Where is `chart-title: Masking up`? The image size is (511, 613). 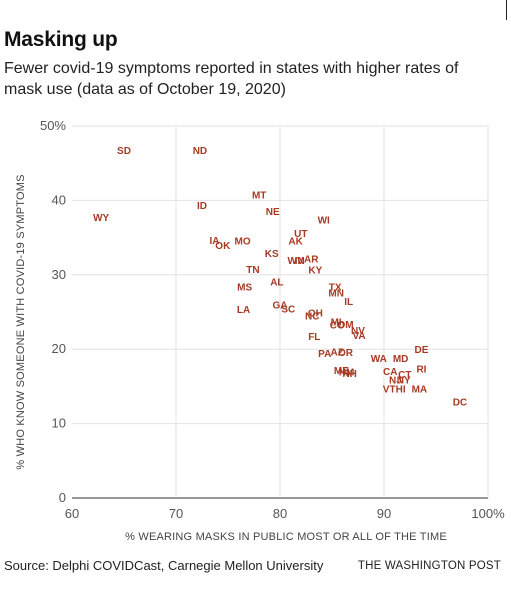 chart-title: Masking up is located at coordinates (61, 39).